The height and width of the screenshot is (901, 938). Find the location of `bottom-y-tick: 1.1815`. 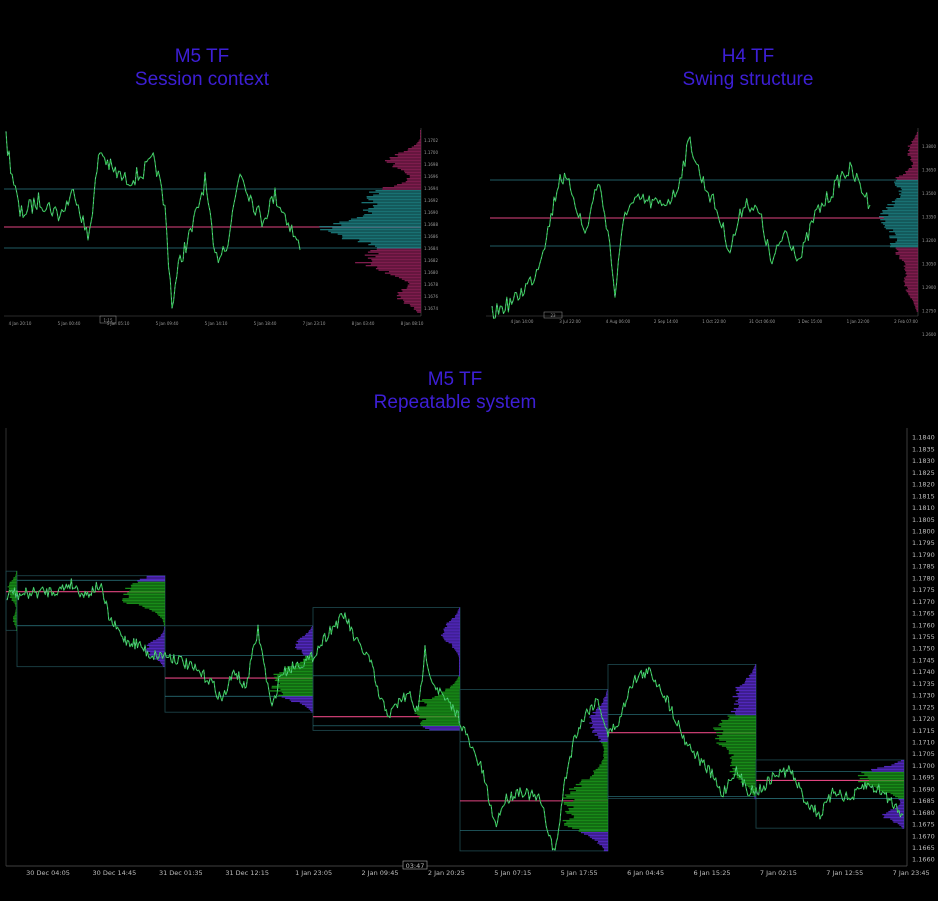

bottom-y-tick: 1.1815 is located at coordinates (923, 496).